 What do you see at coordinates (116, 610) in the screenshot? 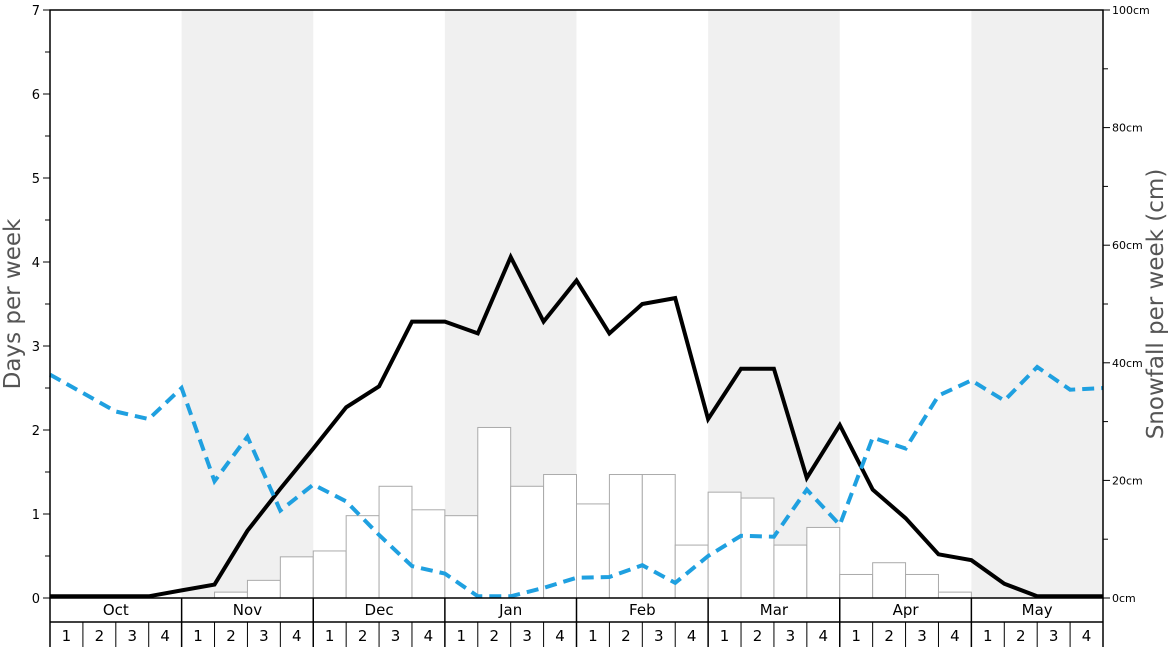
I see `month-label-oct: Oct` at bounding box center [116, 610].